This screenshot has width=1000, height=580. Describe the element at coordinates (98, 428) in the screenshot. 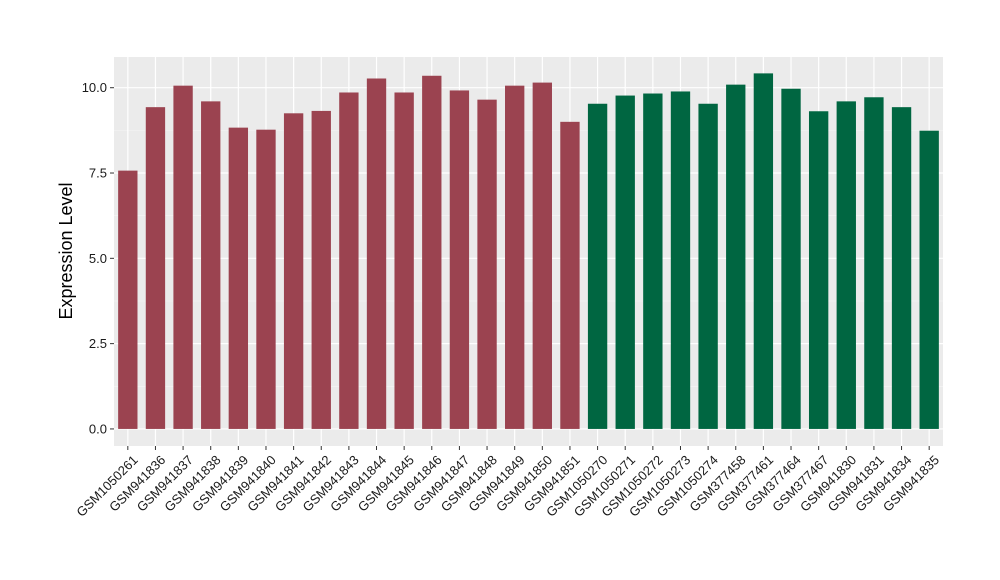

I see `y-tick-label: 0.0` at that location.